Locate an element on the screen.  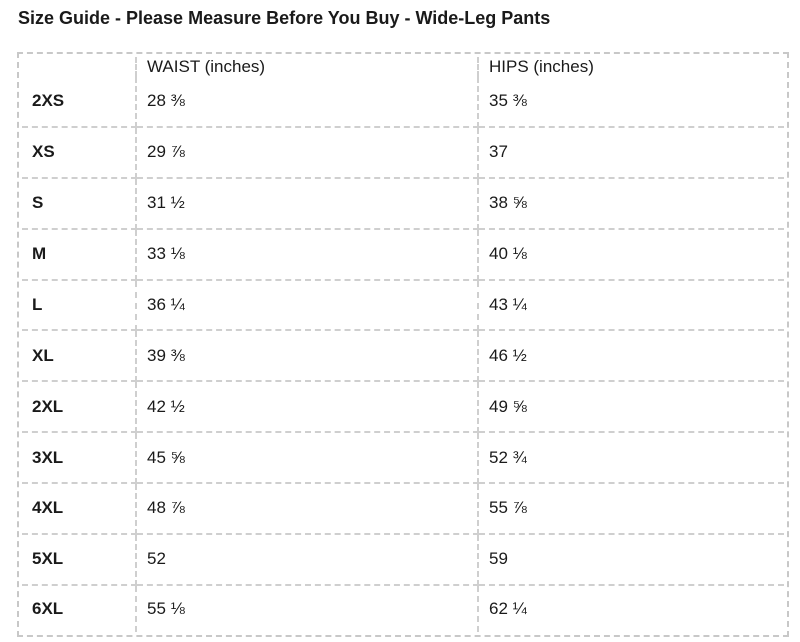
hips-cell: 43 ¼ is located at coordinates (631, 306).